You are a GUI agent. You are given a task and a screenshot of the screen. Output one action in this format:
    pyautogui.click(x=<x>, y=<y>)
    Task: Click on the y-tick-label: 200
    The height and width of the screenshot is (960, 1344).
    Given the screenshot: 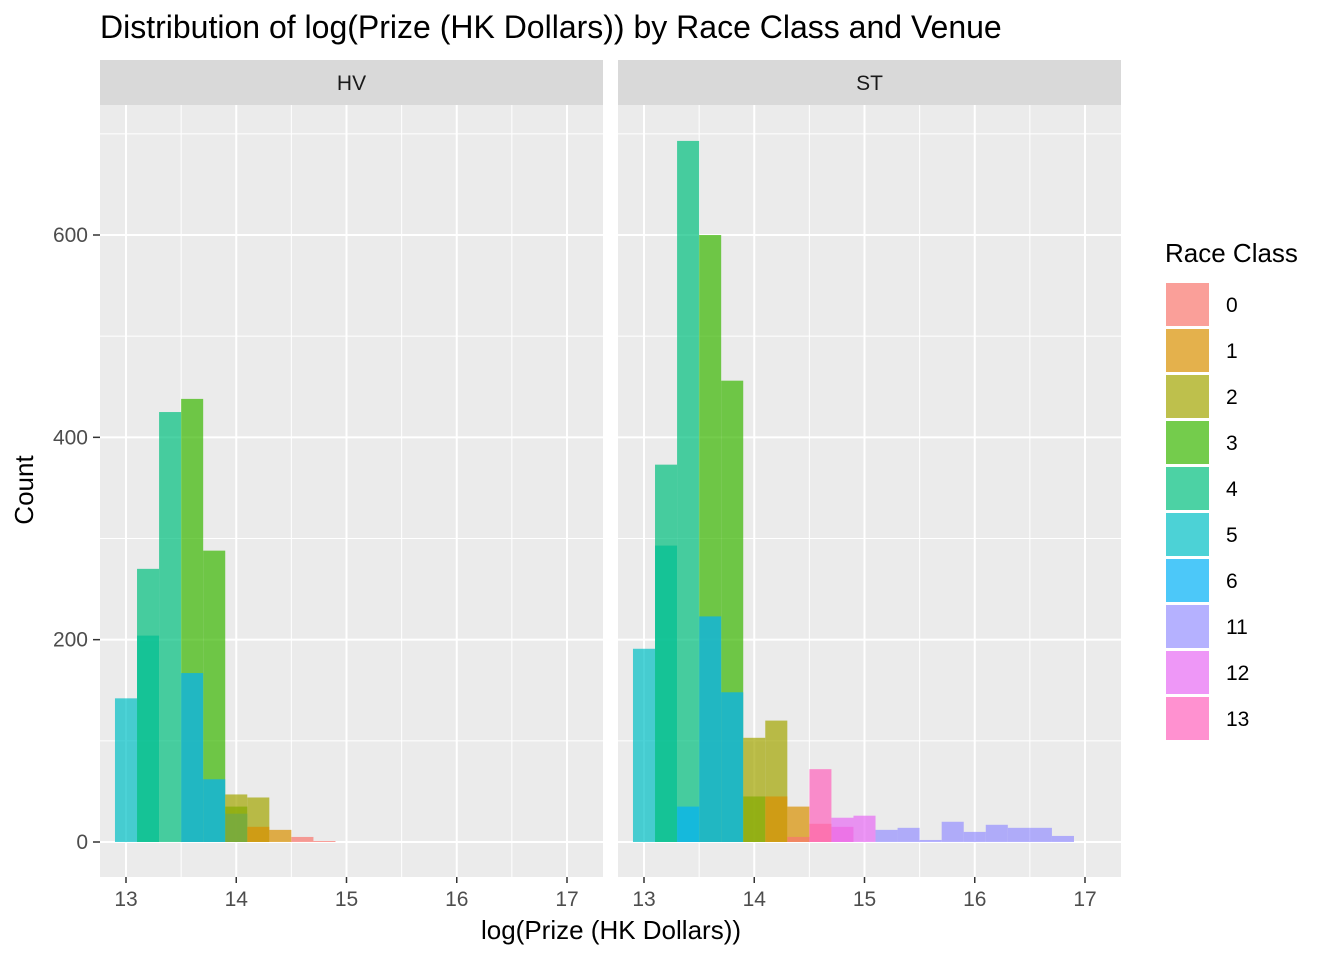 What is the action you would take?
    pyautogui.click(x=70, y=640)
    